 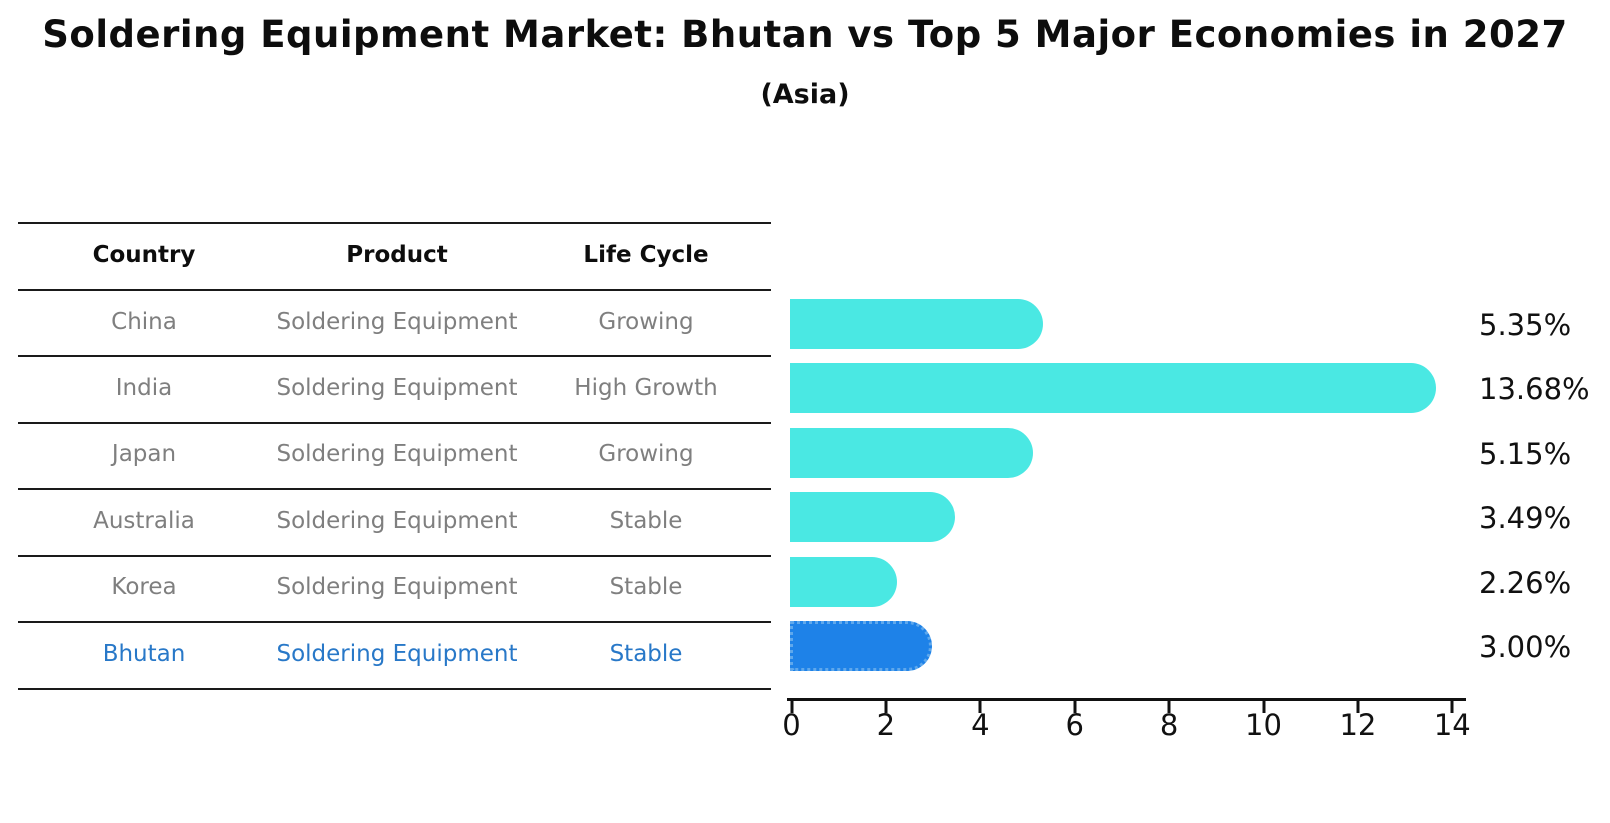 I want to click on bar-india, so click(x=1113, y=388).